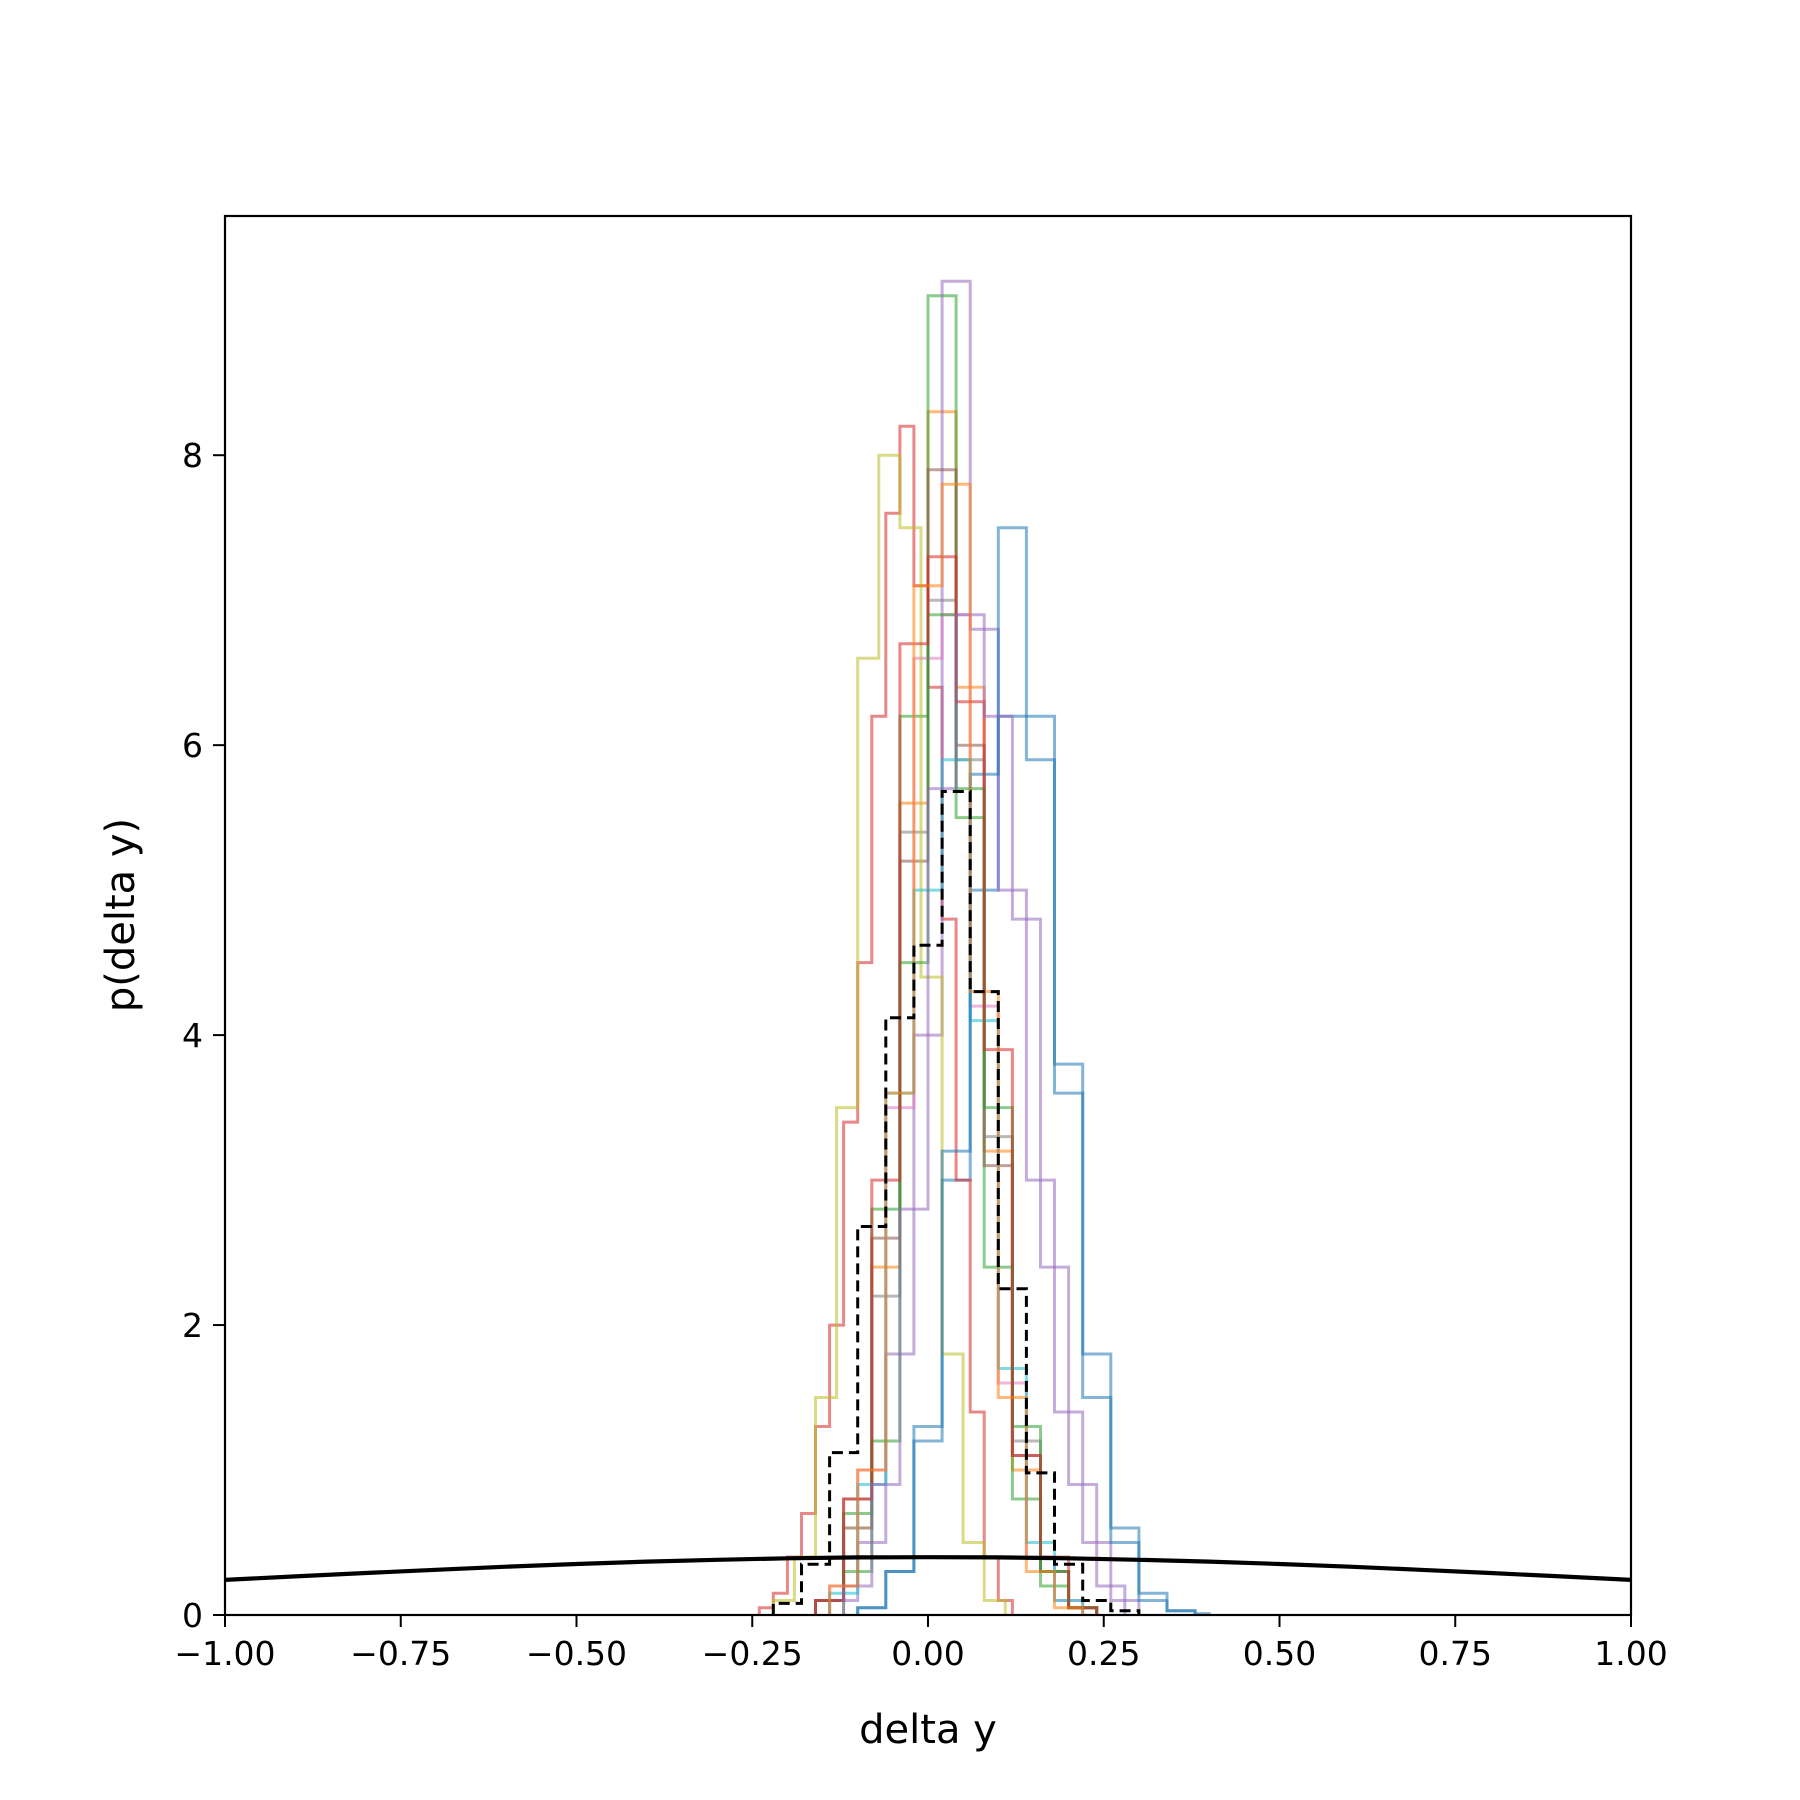 Image resolution: width=1800 pixels, height=1800 pixels. What do you see at coordinates (1103, 1653) in the screenshot?
I see `x-tick-label: 0.25` at bounding box center [1103, 1653].